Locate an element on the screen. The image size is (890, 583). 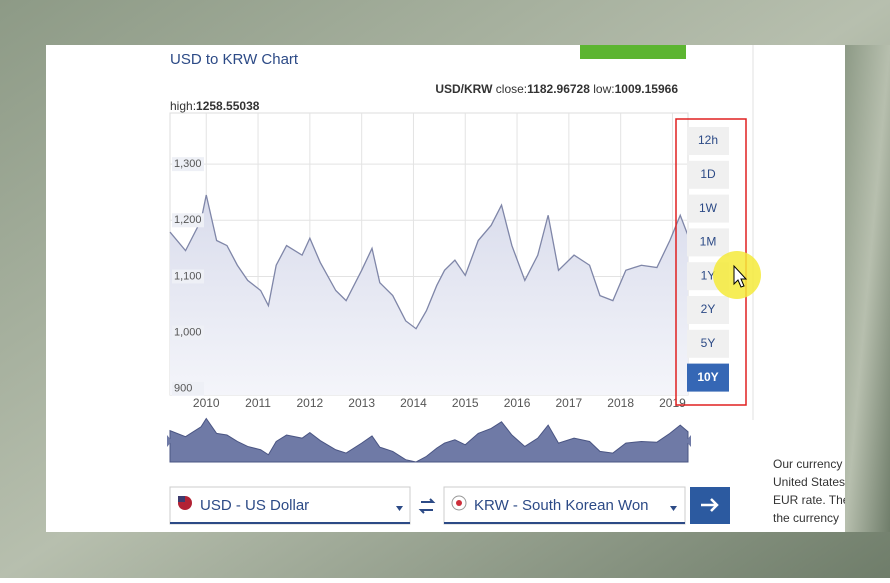
x-tick-label: 2013 is located at coordinates (361, 403).